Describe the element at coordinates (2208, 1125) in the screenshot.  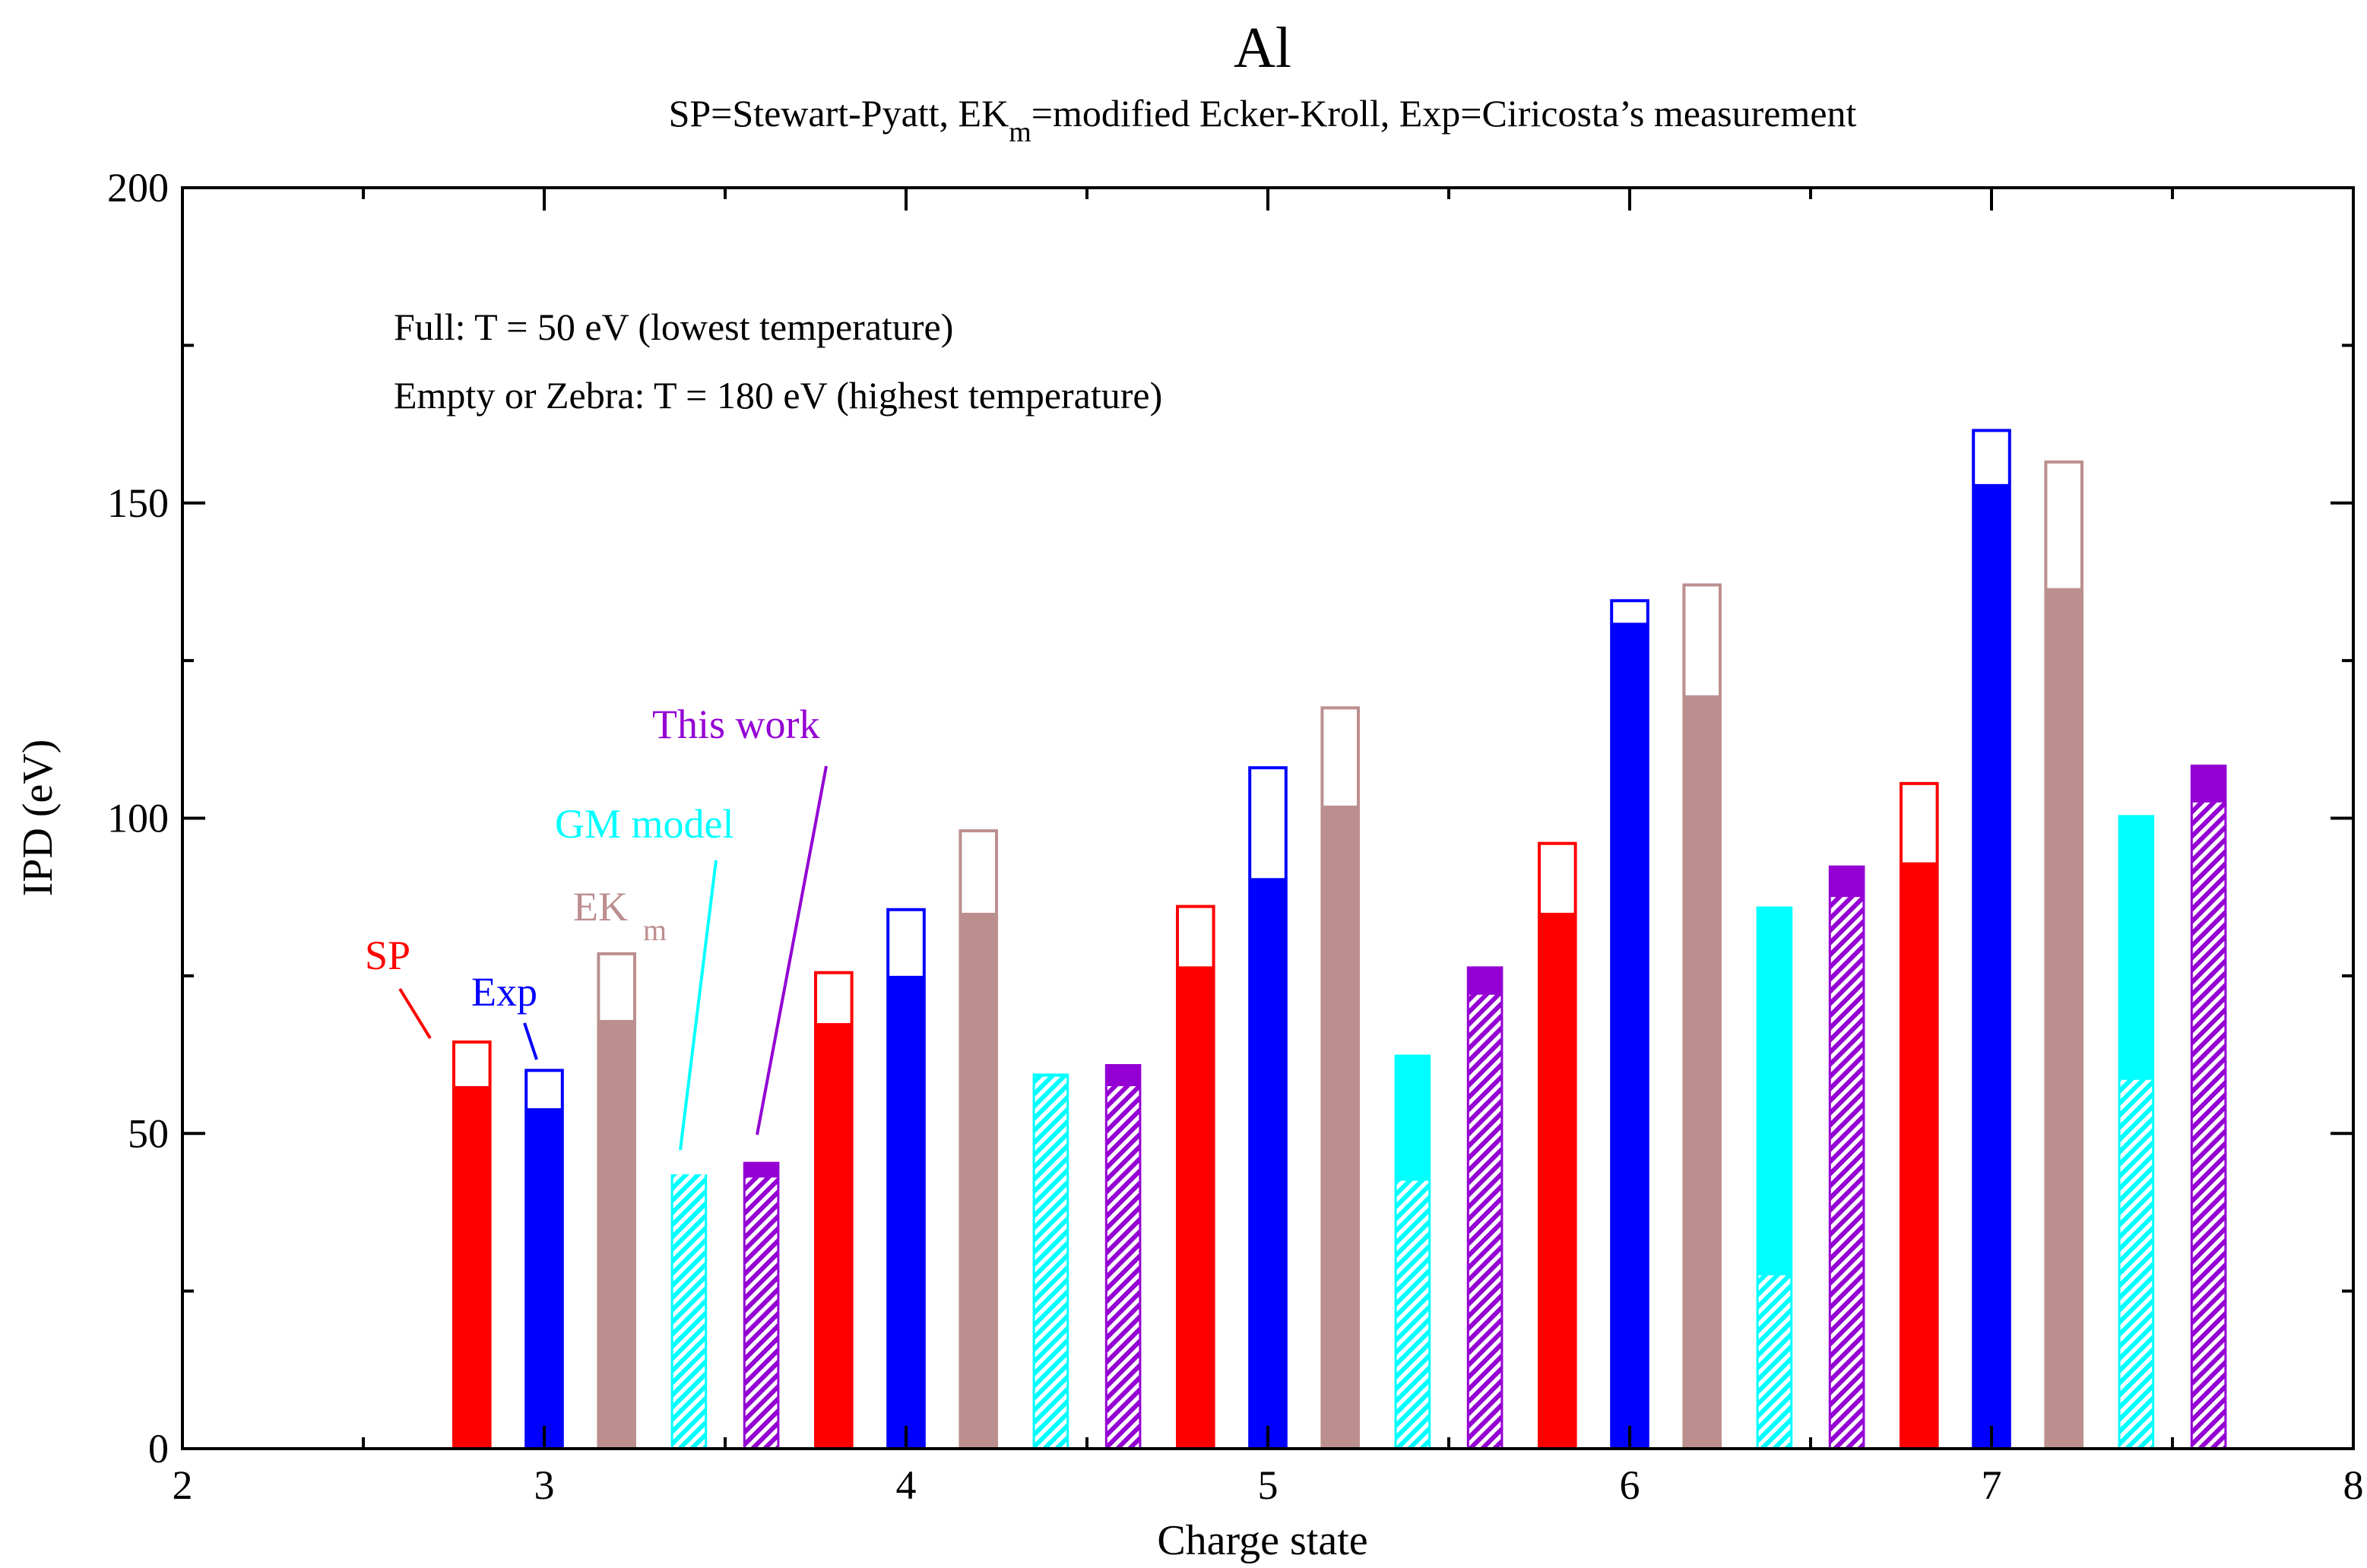
I see `bar-this-z7-high-T` at that location.